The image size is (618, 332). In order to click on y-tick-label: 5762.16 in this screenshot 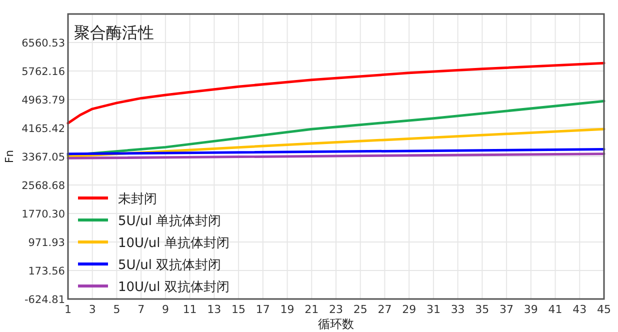, I will do `click(44, 72)`.